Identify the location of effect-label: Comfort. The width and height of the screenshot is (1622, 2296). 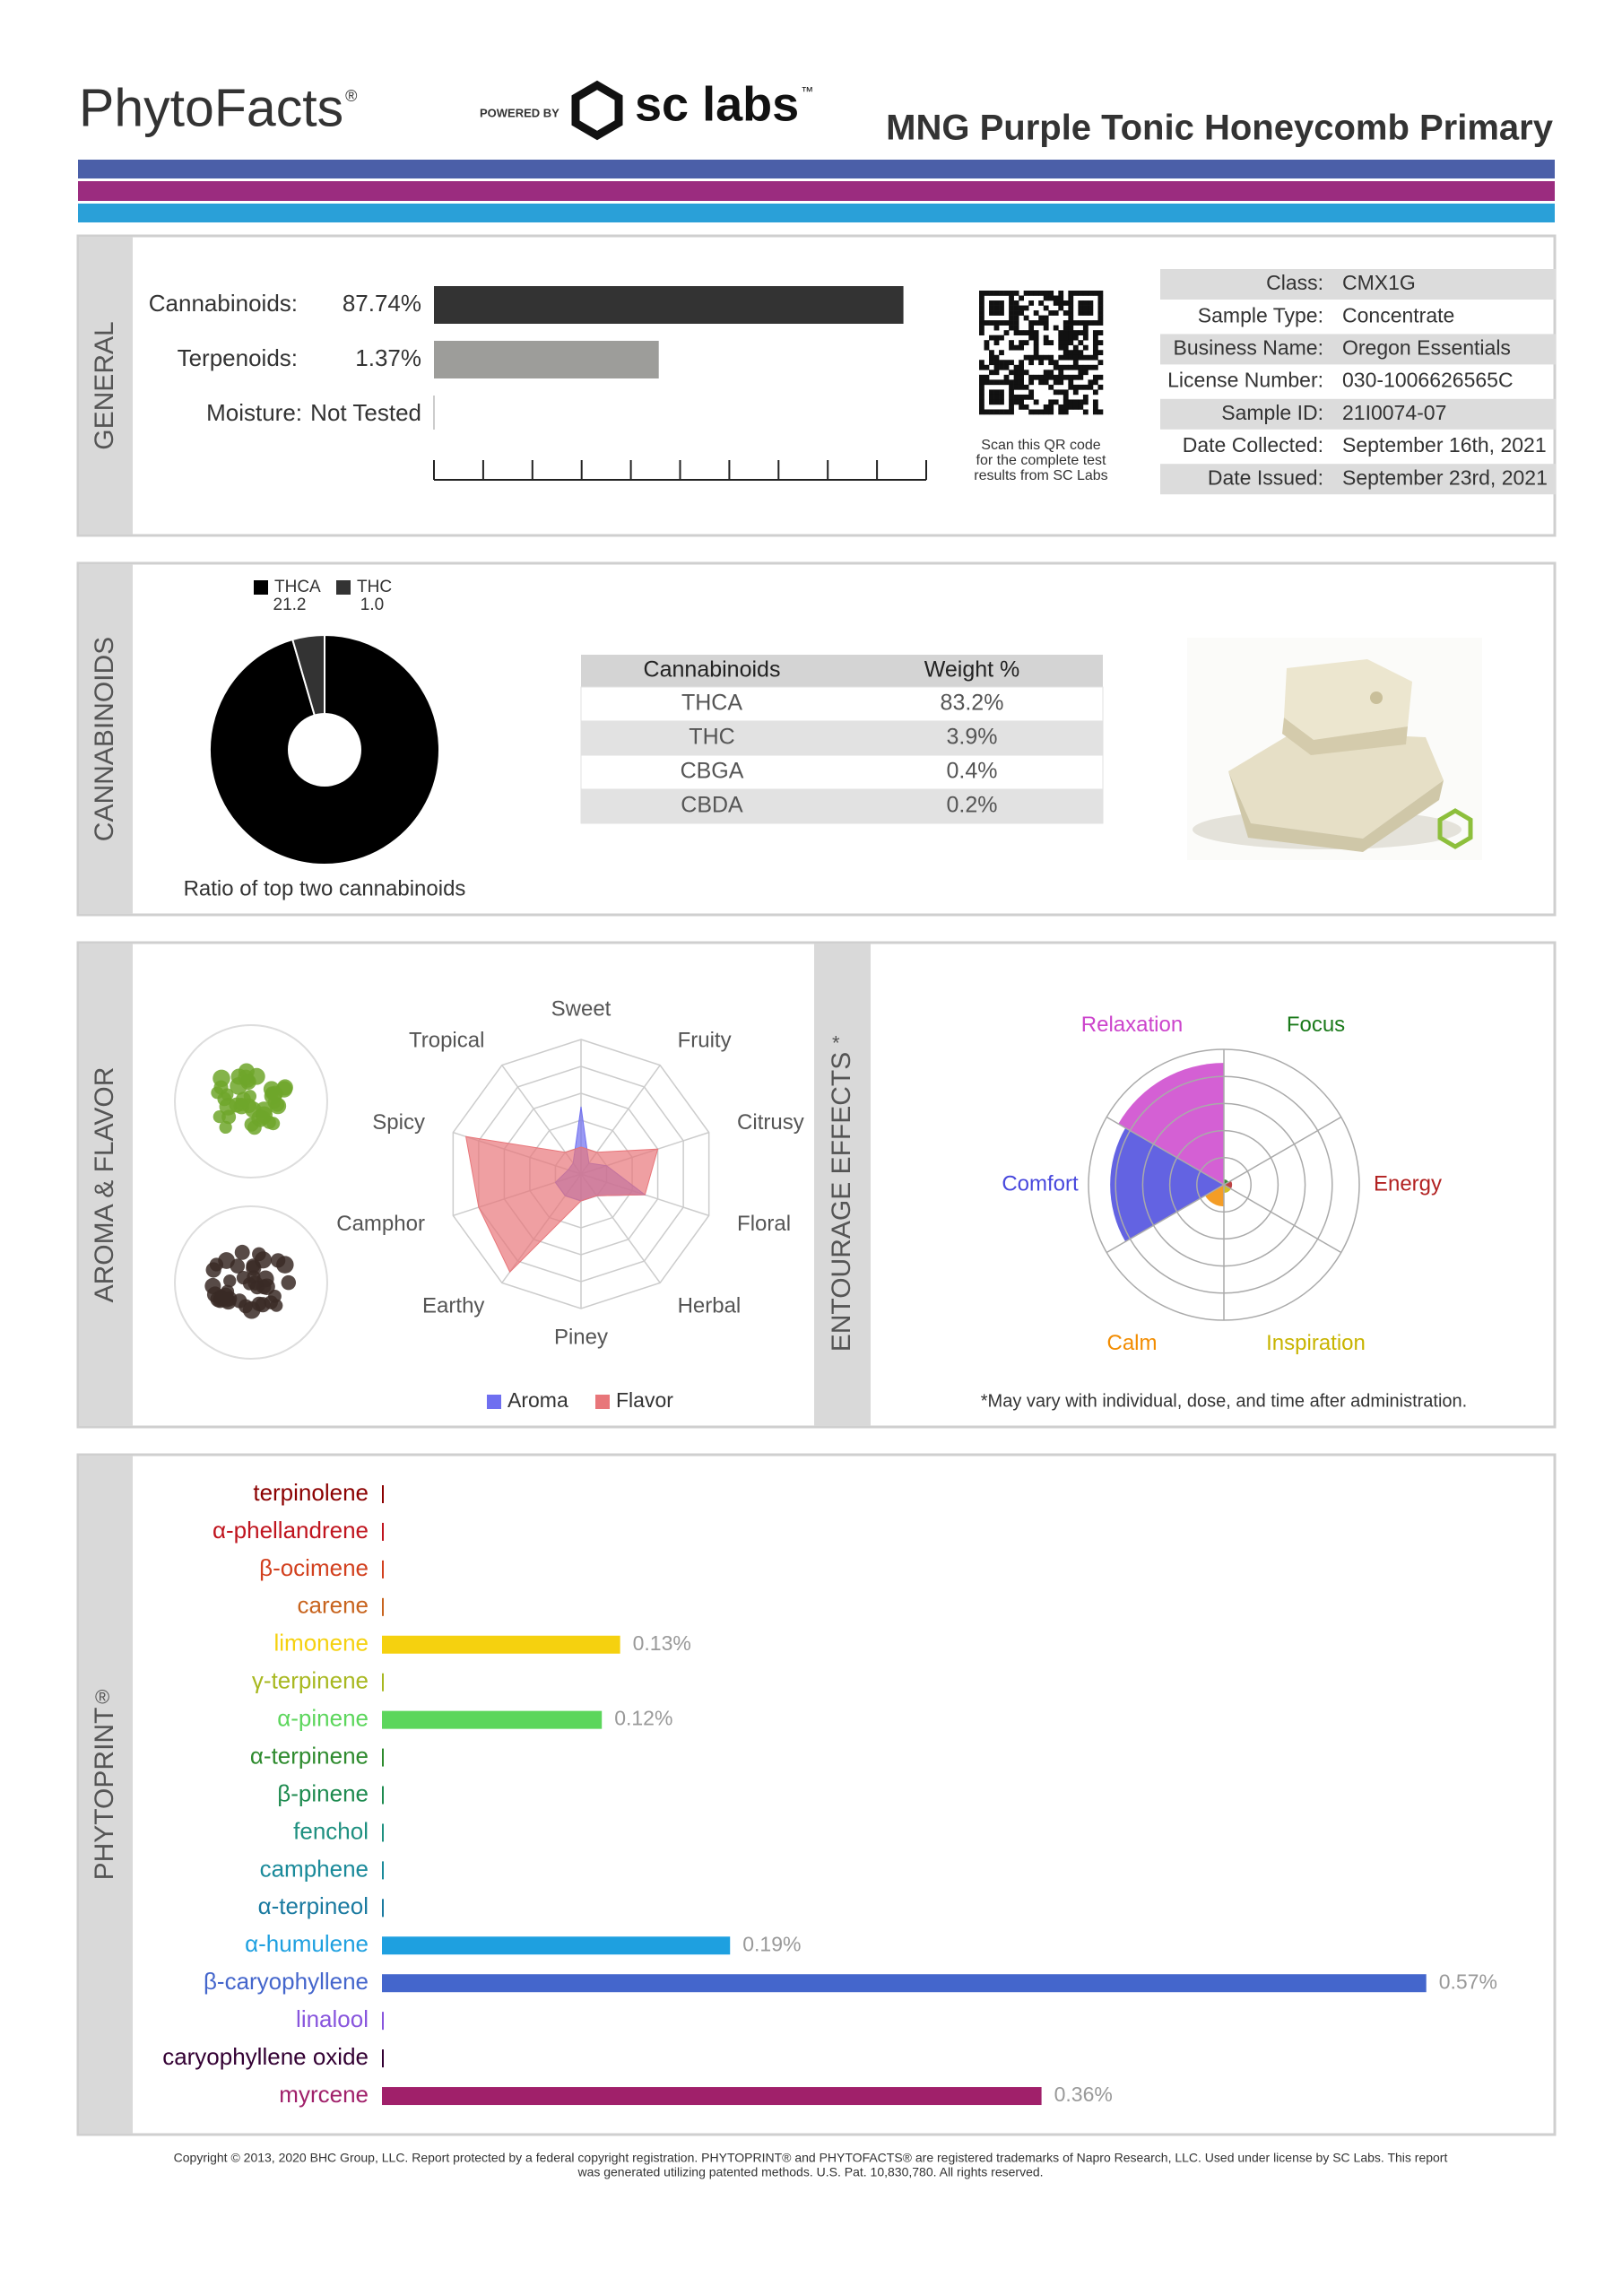
(1040, 1183).